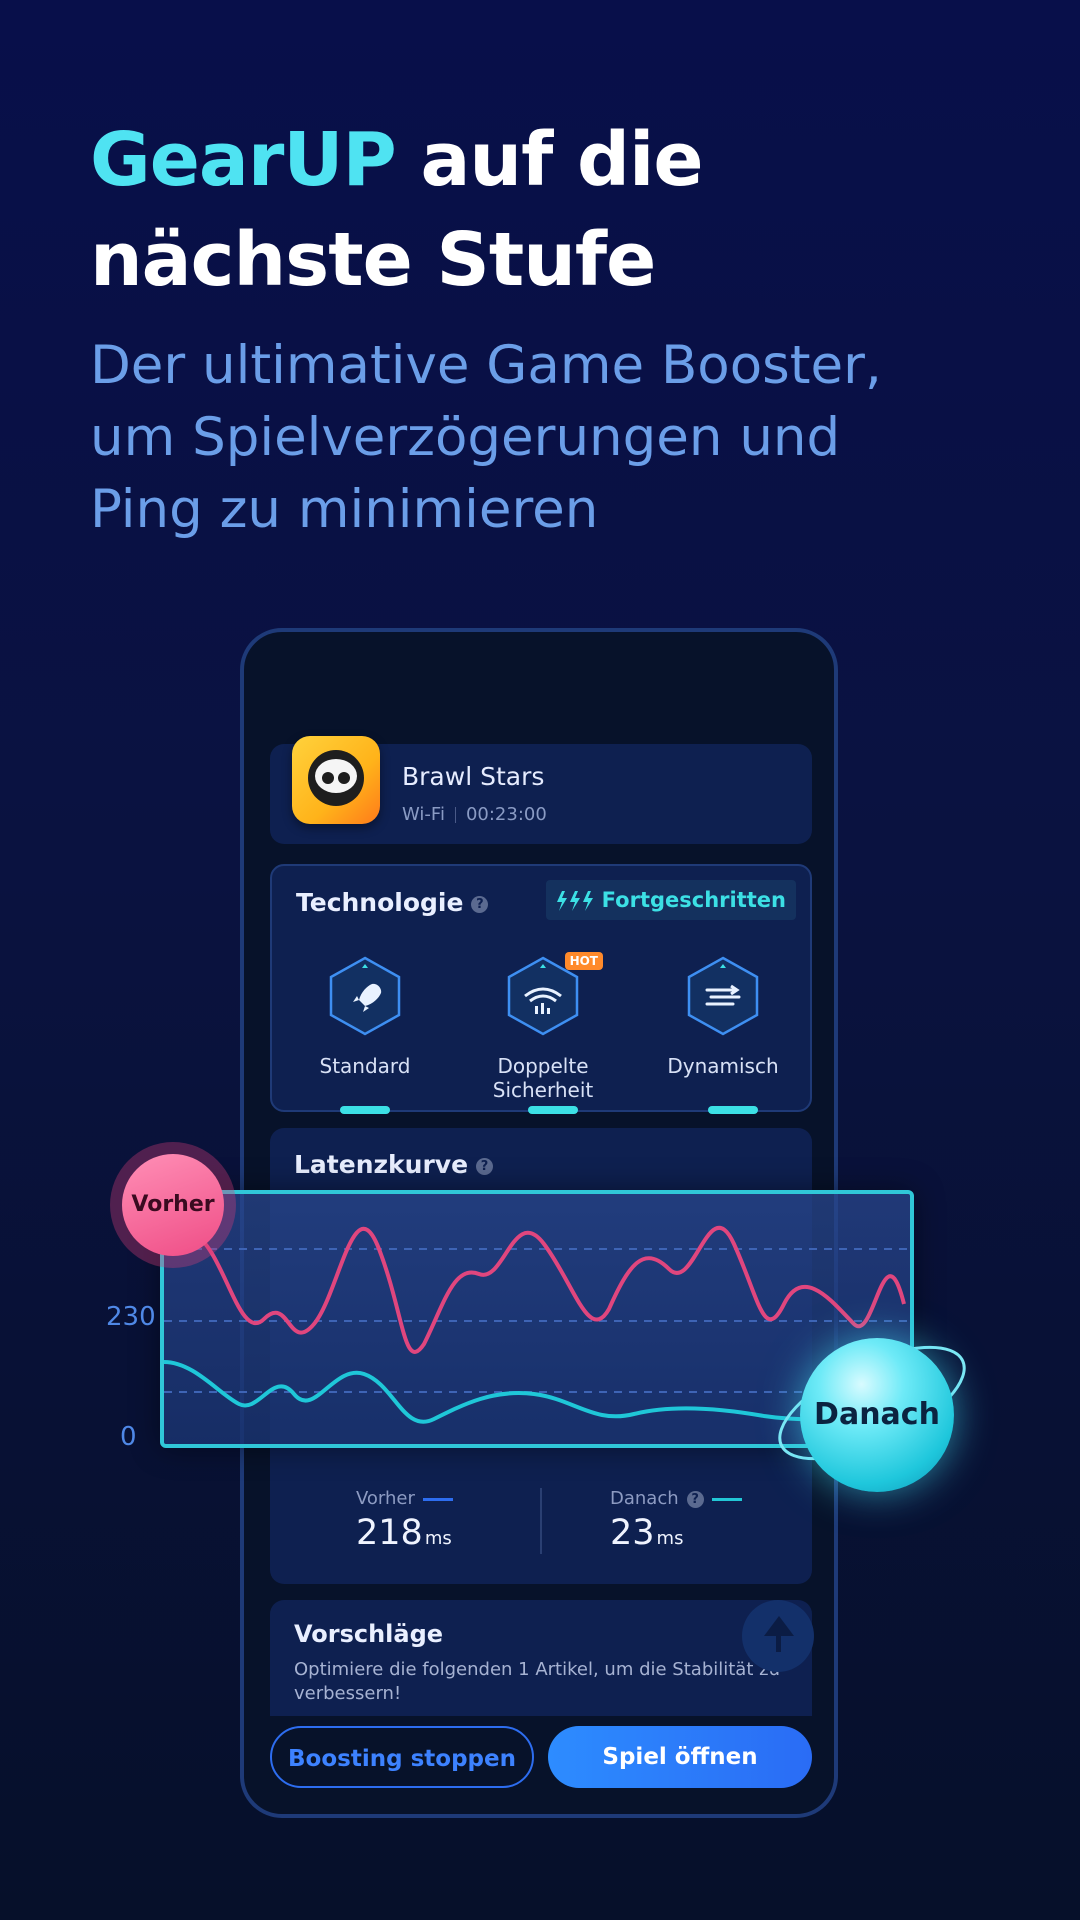 The image size is (1080, 1920). I want to click on stat-after-value: 23, so click(632, 1533).